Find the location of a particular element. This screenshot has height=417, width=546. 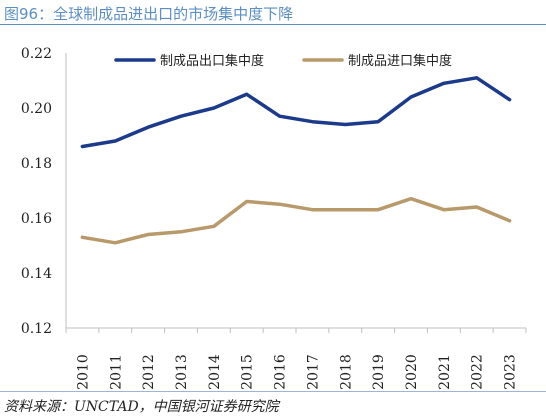

x-tick-label: 2023 is located at coordinates (511, 372).